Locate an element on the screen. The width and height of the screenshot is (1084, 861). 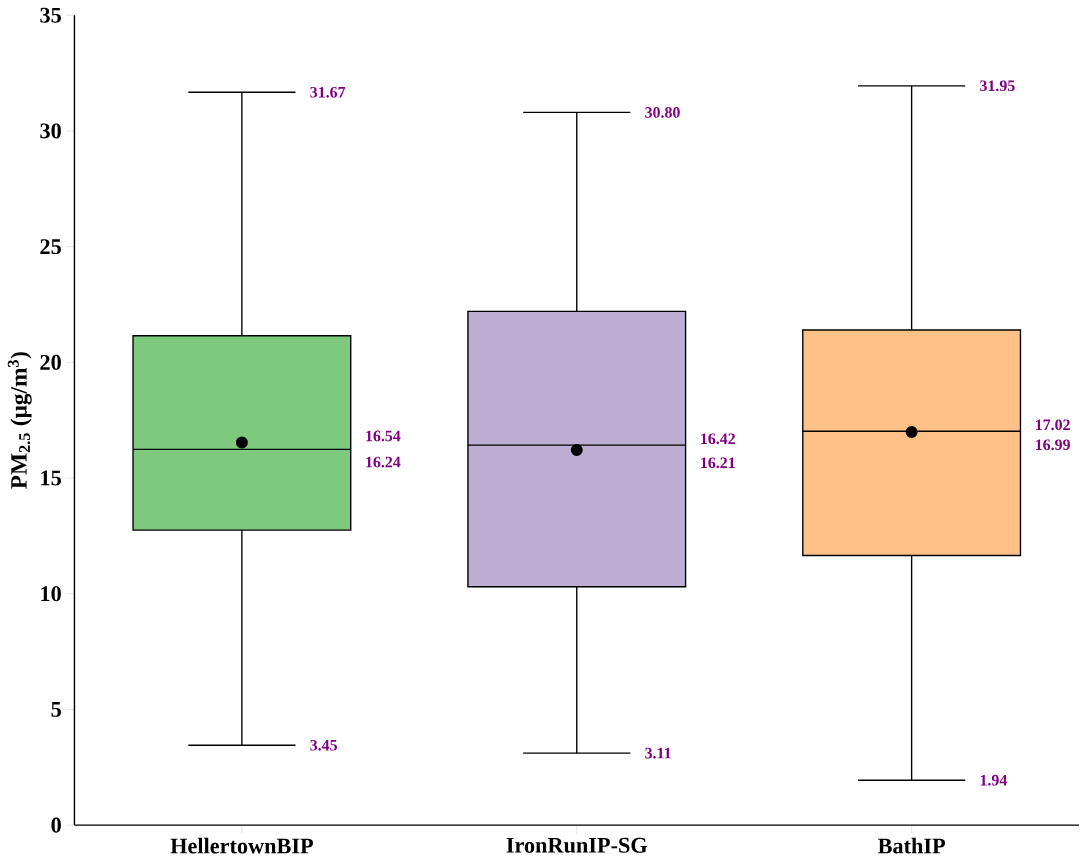
annotation: 30.80 is located at coordinates (662, 112).